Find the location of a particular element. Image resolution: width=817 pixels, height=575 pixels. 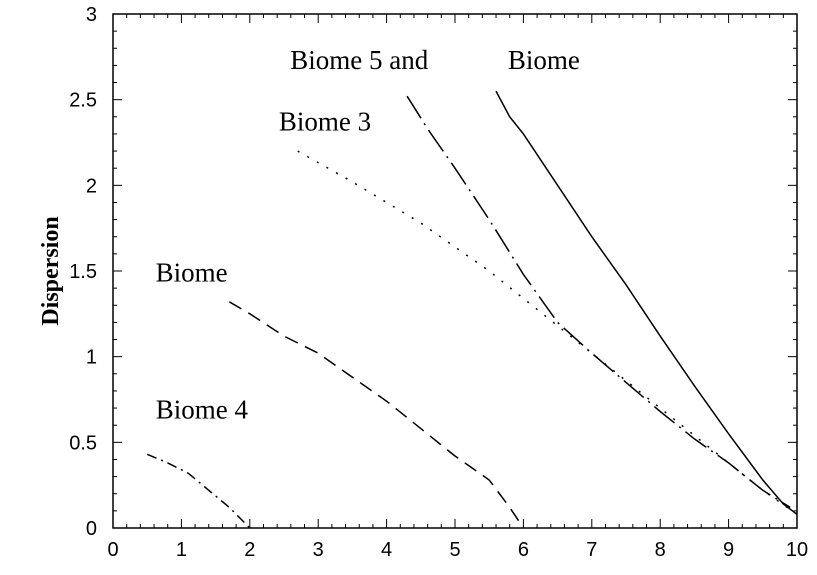

y-tick-label: 3 is located at coordinates (91, 15).